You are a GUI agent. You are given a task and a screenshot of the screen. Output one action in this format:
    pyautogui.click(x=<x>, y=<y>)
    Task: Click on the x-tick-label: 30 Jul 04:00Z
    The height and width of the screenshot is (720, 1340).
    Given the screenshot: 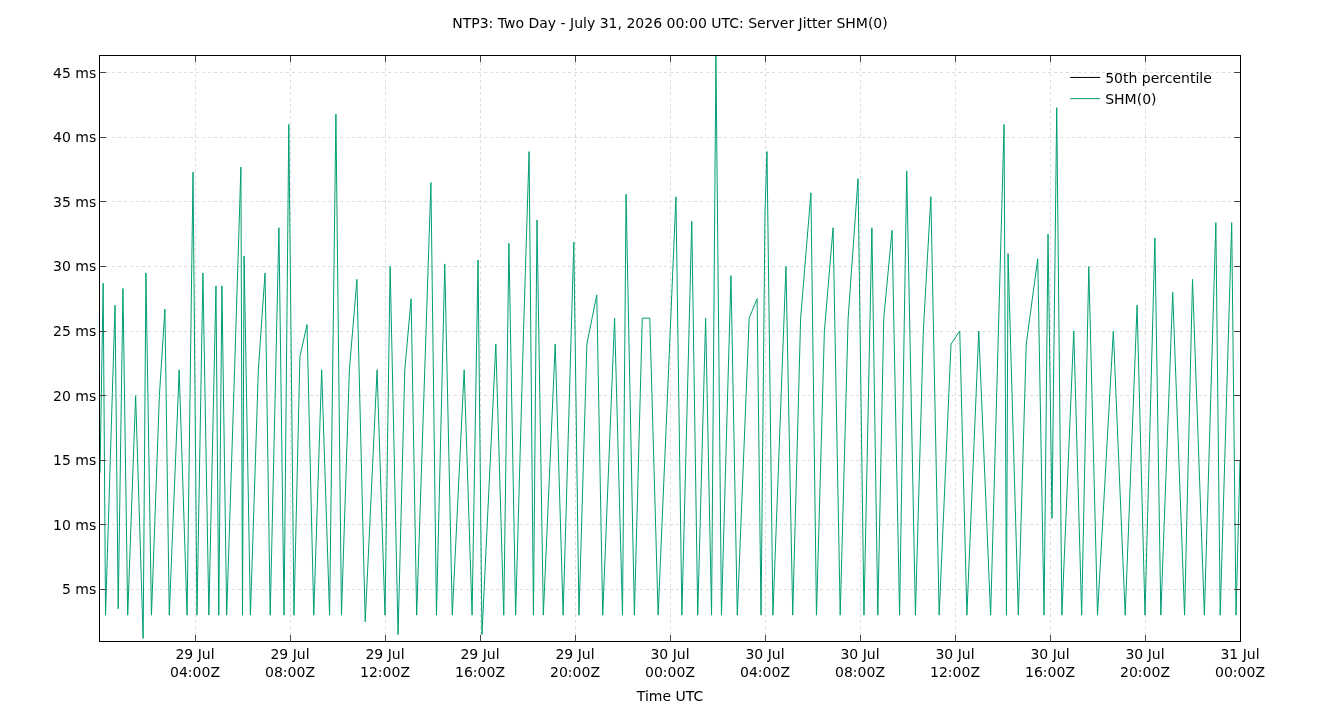 What is the action you would take?
    pyautogui.click(x=765, y=662)
    